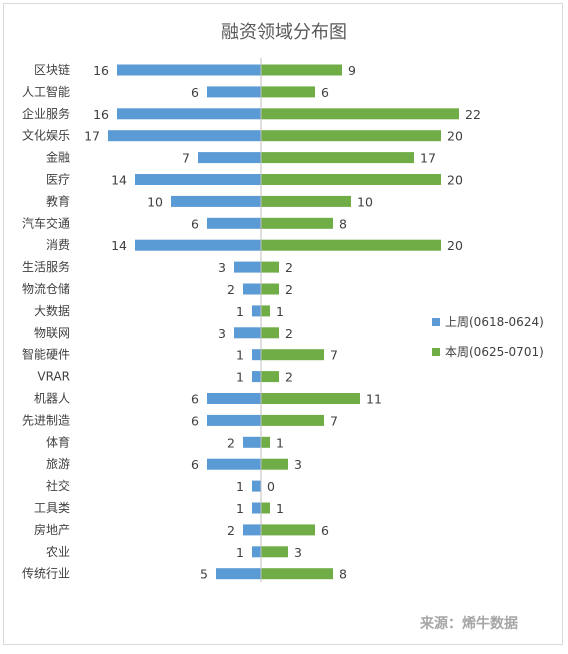 The height and width of the screenshot is (654, 568). Describe the element at coordinates (52, 508) in the screenshot. I see `category-label: 工具类` at that location.